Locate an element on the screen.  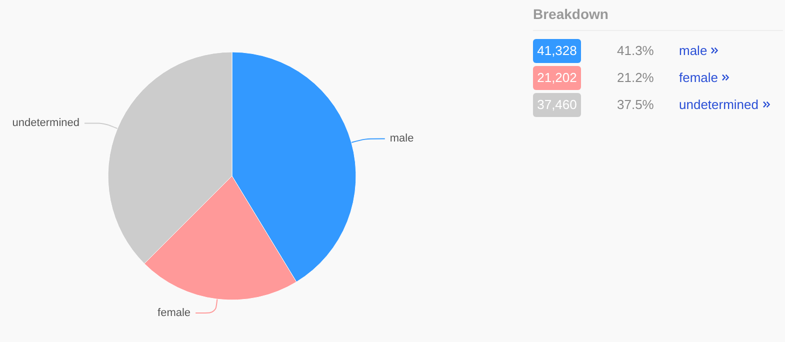
slice-label: male is located at coordinates (402, 138).